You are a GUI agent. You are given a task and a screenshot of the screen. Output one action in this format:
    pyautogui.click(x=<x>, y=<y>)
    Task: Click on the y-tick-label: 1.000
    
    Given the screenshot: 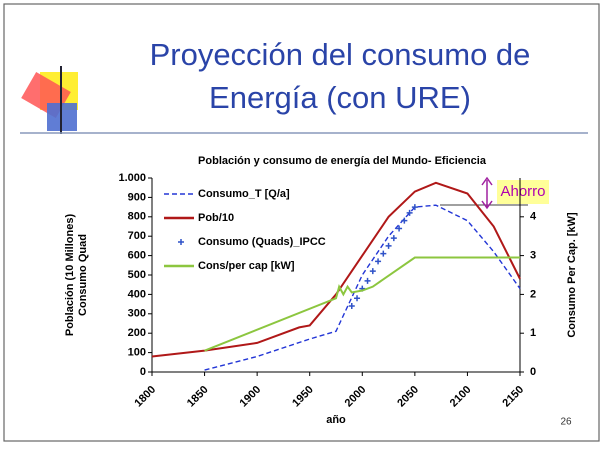 What is the action you would take?
    pyautogui.click(x=132, y=178)
    